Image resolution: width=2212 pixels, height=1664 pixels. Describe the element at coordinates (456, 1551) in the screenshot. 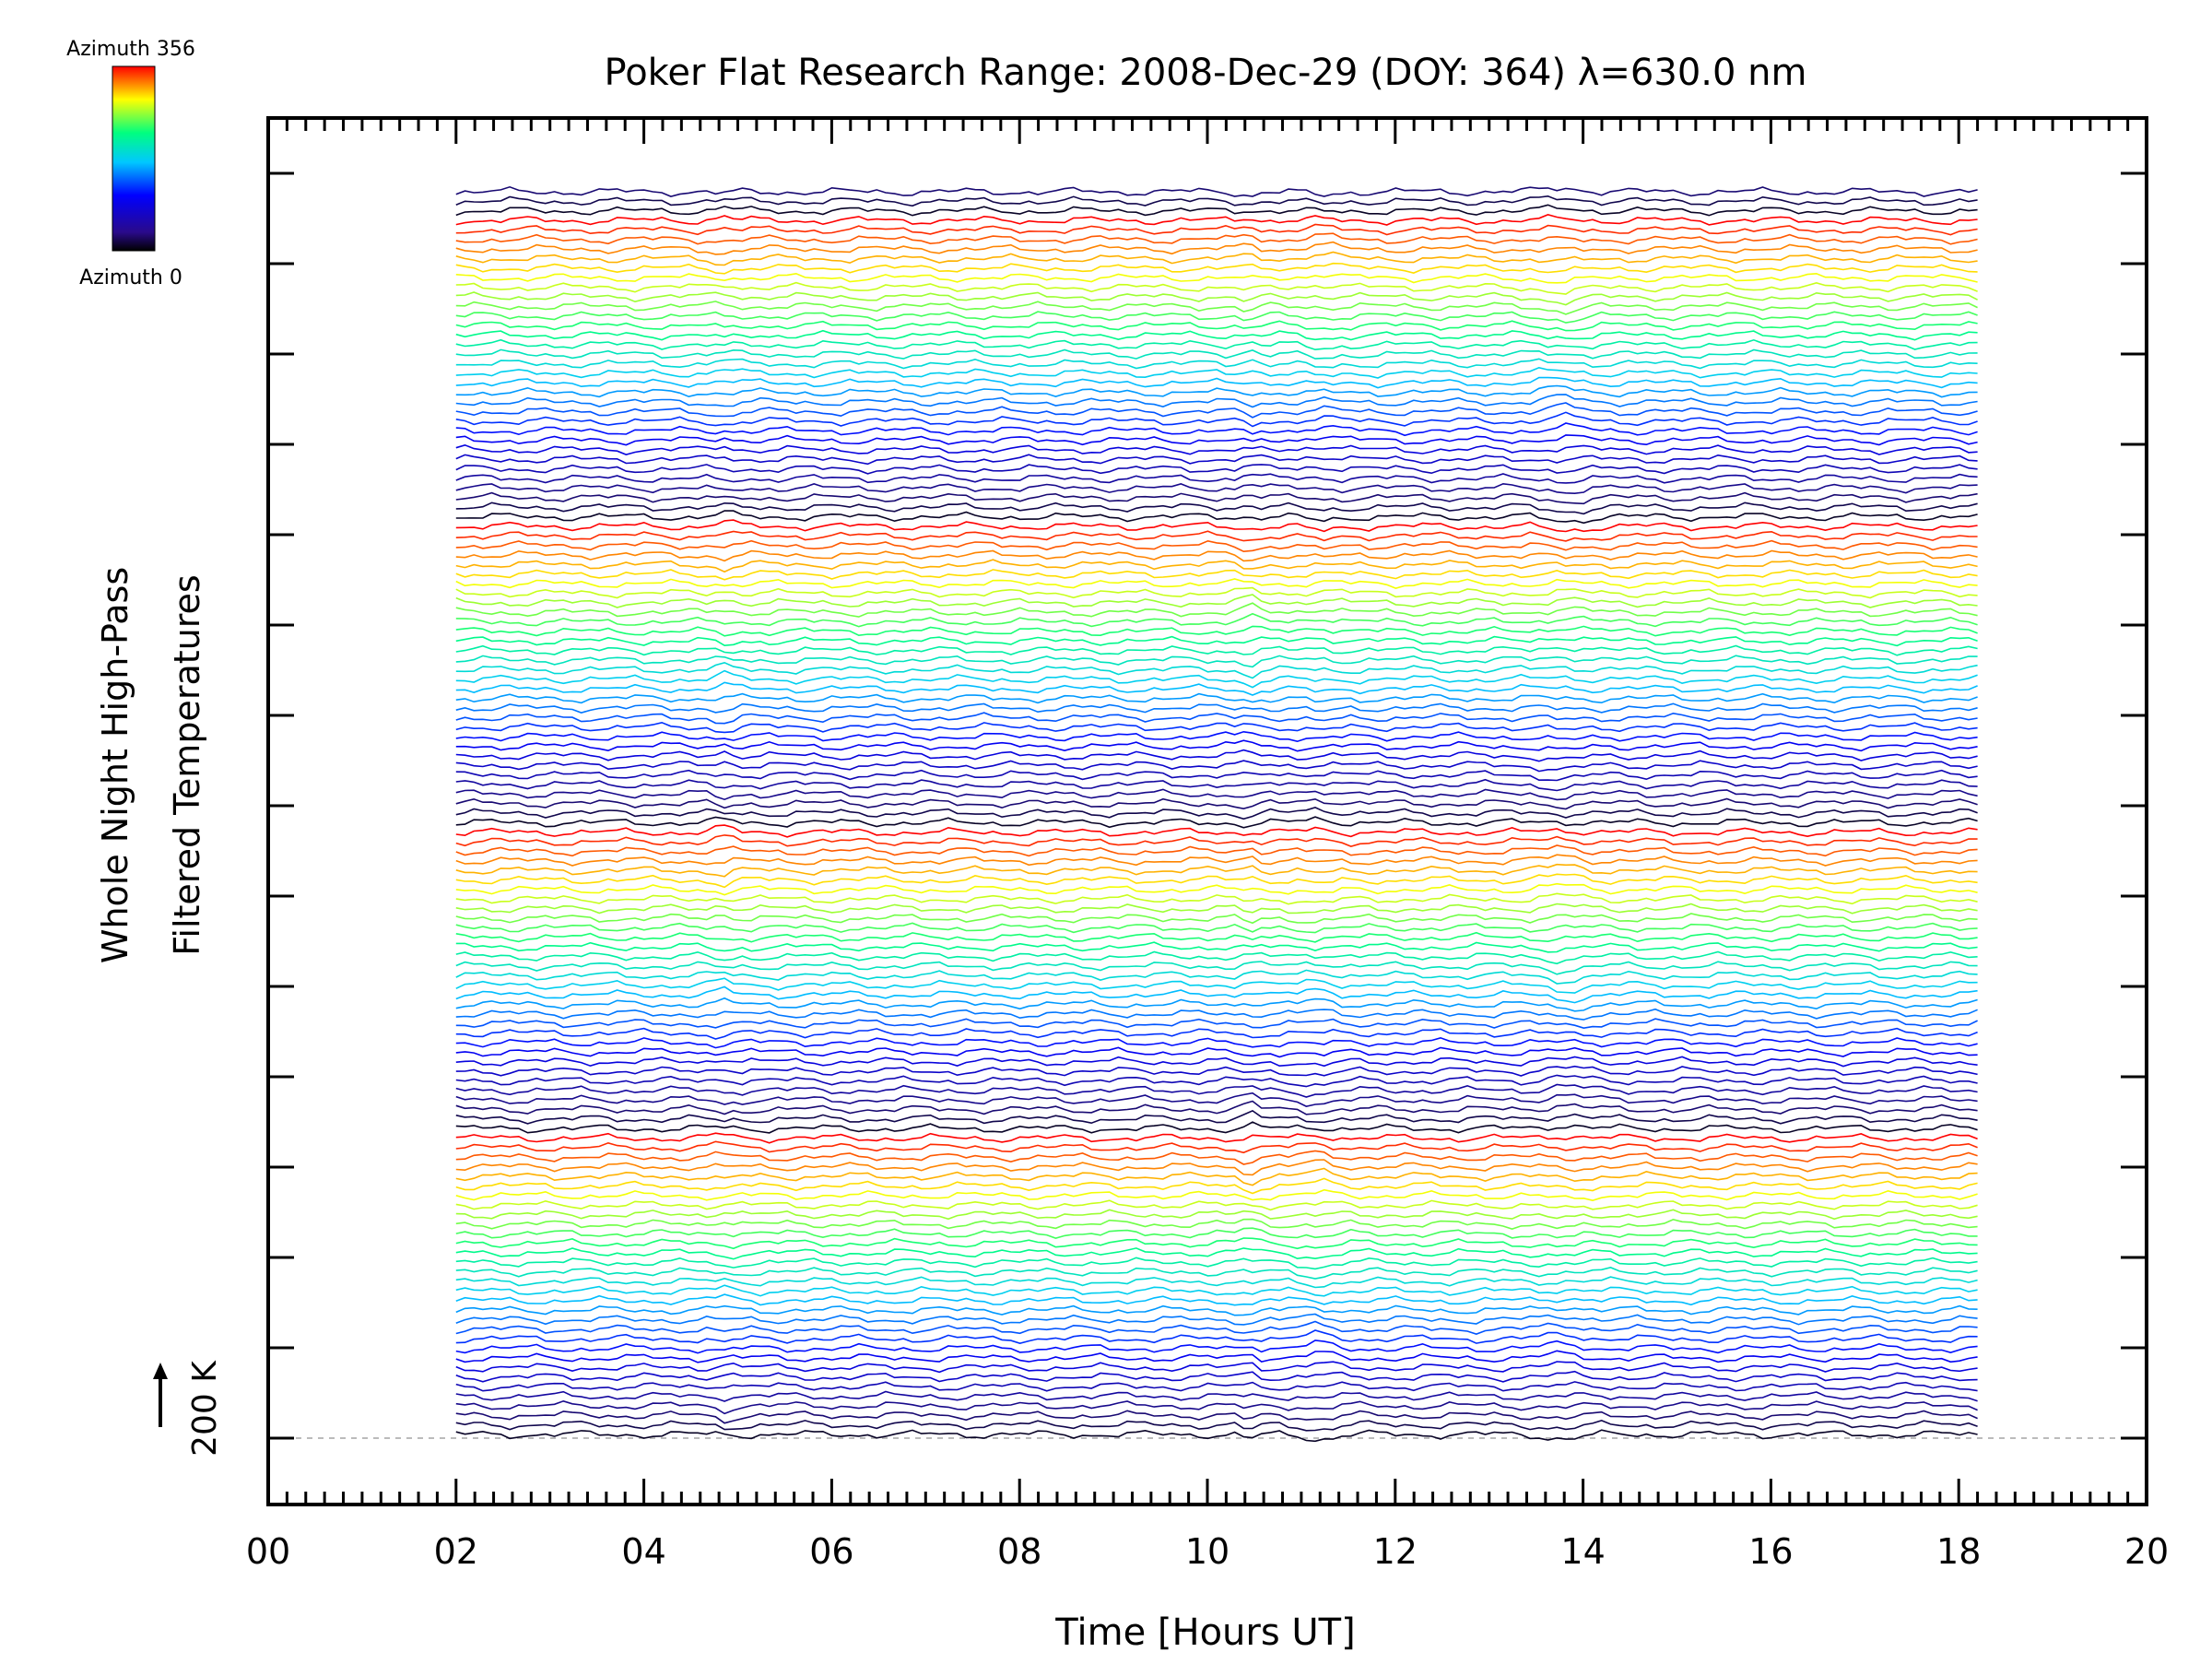

I see `x-tick-label: 02` at that location.